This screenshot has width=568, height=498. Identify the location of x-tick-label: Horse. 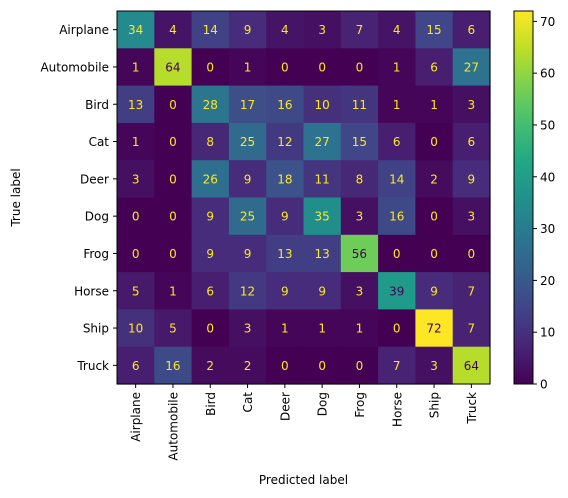
(397, 409).